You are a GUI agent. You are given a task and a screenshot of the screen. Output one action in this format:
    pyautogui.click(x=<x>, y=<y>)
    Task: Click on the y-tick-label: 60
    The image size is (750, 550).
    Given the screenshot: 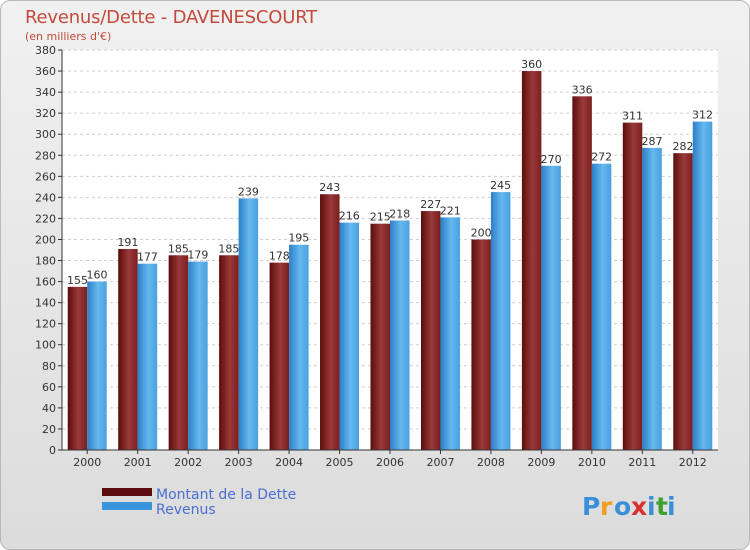 What is the action you would take?
    pyautogui.click(x=49, y=387)
    